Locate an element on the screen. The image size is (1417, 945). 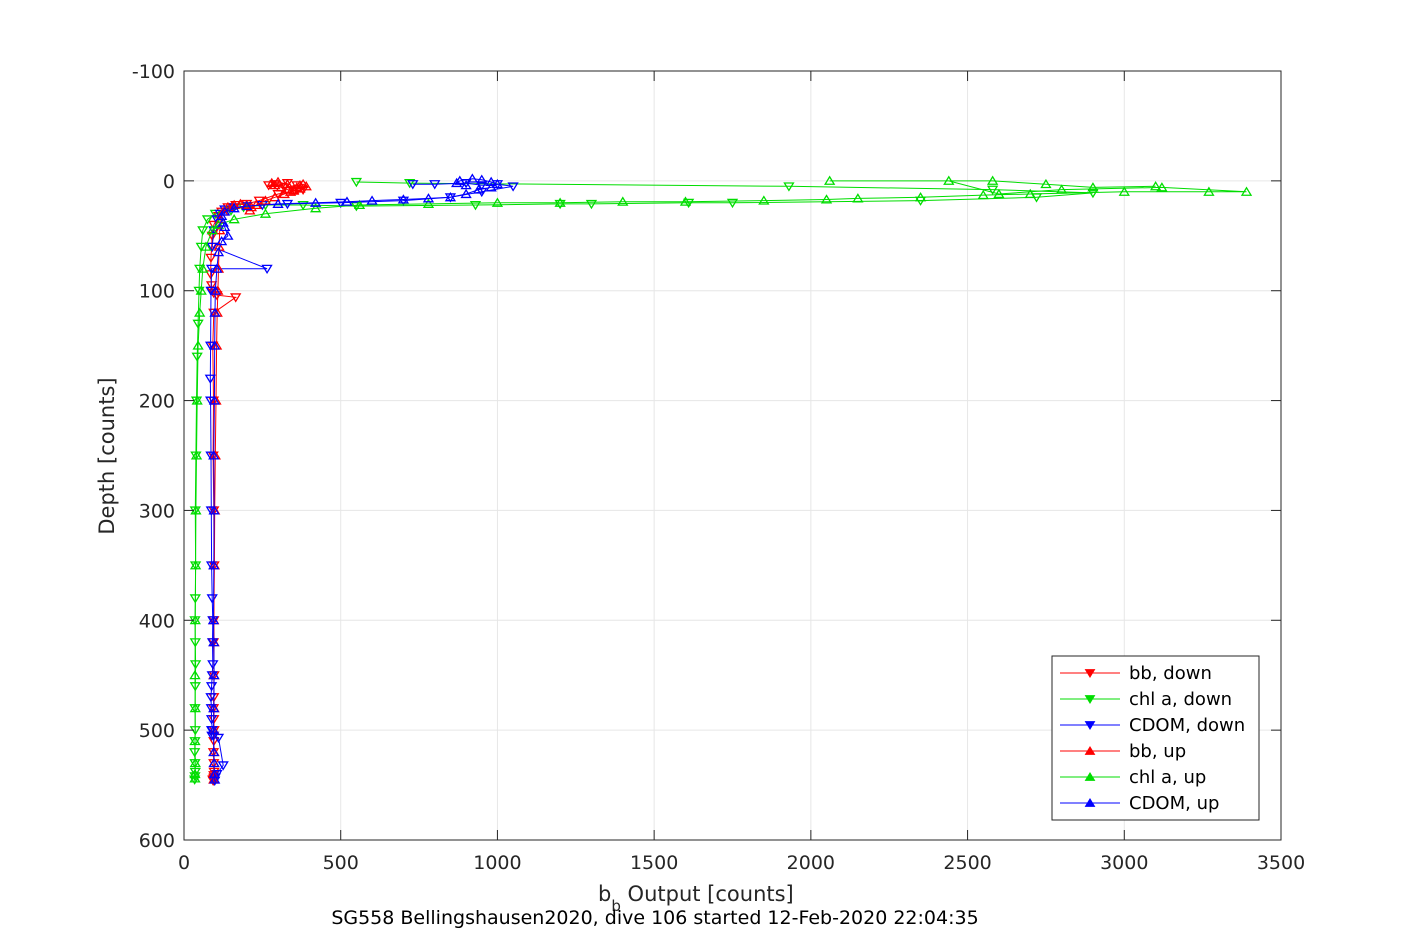
y-tick-label: 400 is located at coordinates (157, 621).